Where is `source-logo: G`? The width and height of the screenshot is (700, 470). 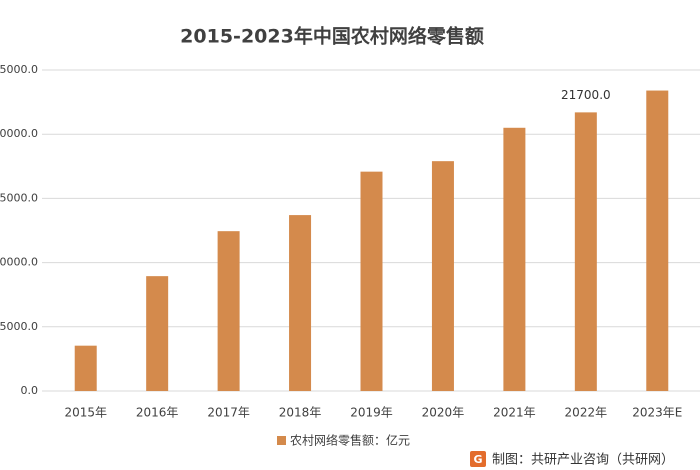 source-logo: G is located at coordinates (478, 459).